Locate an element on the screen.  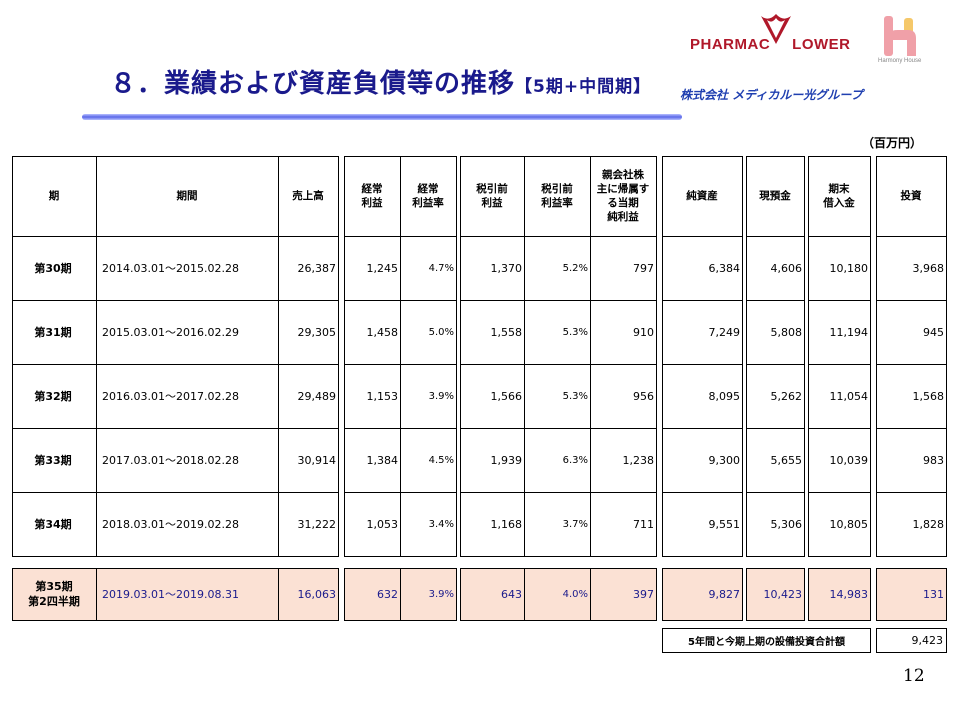
table-cell: 5.2% is located at coordinates (575, 268).